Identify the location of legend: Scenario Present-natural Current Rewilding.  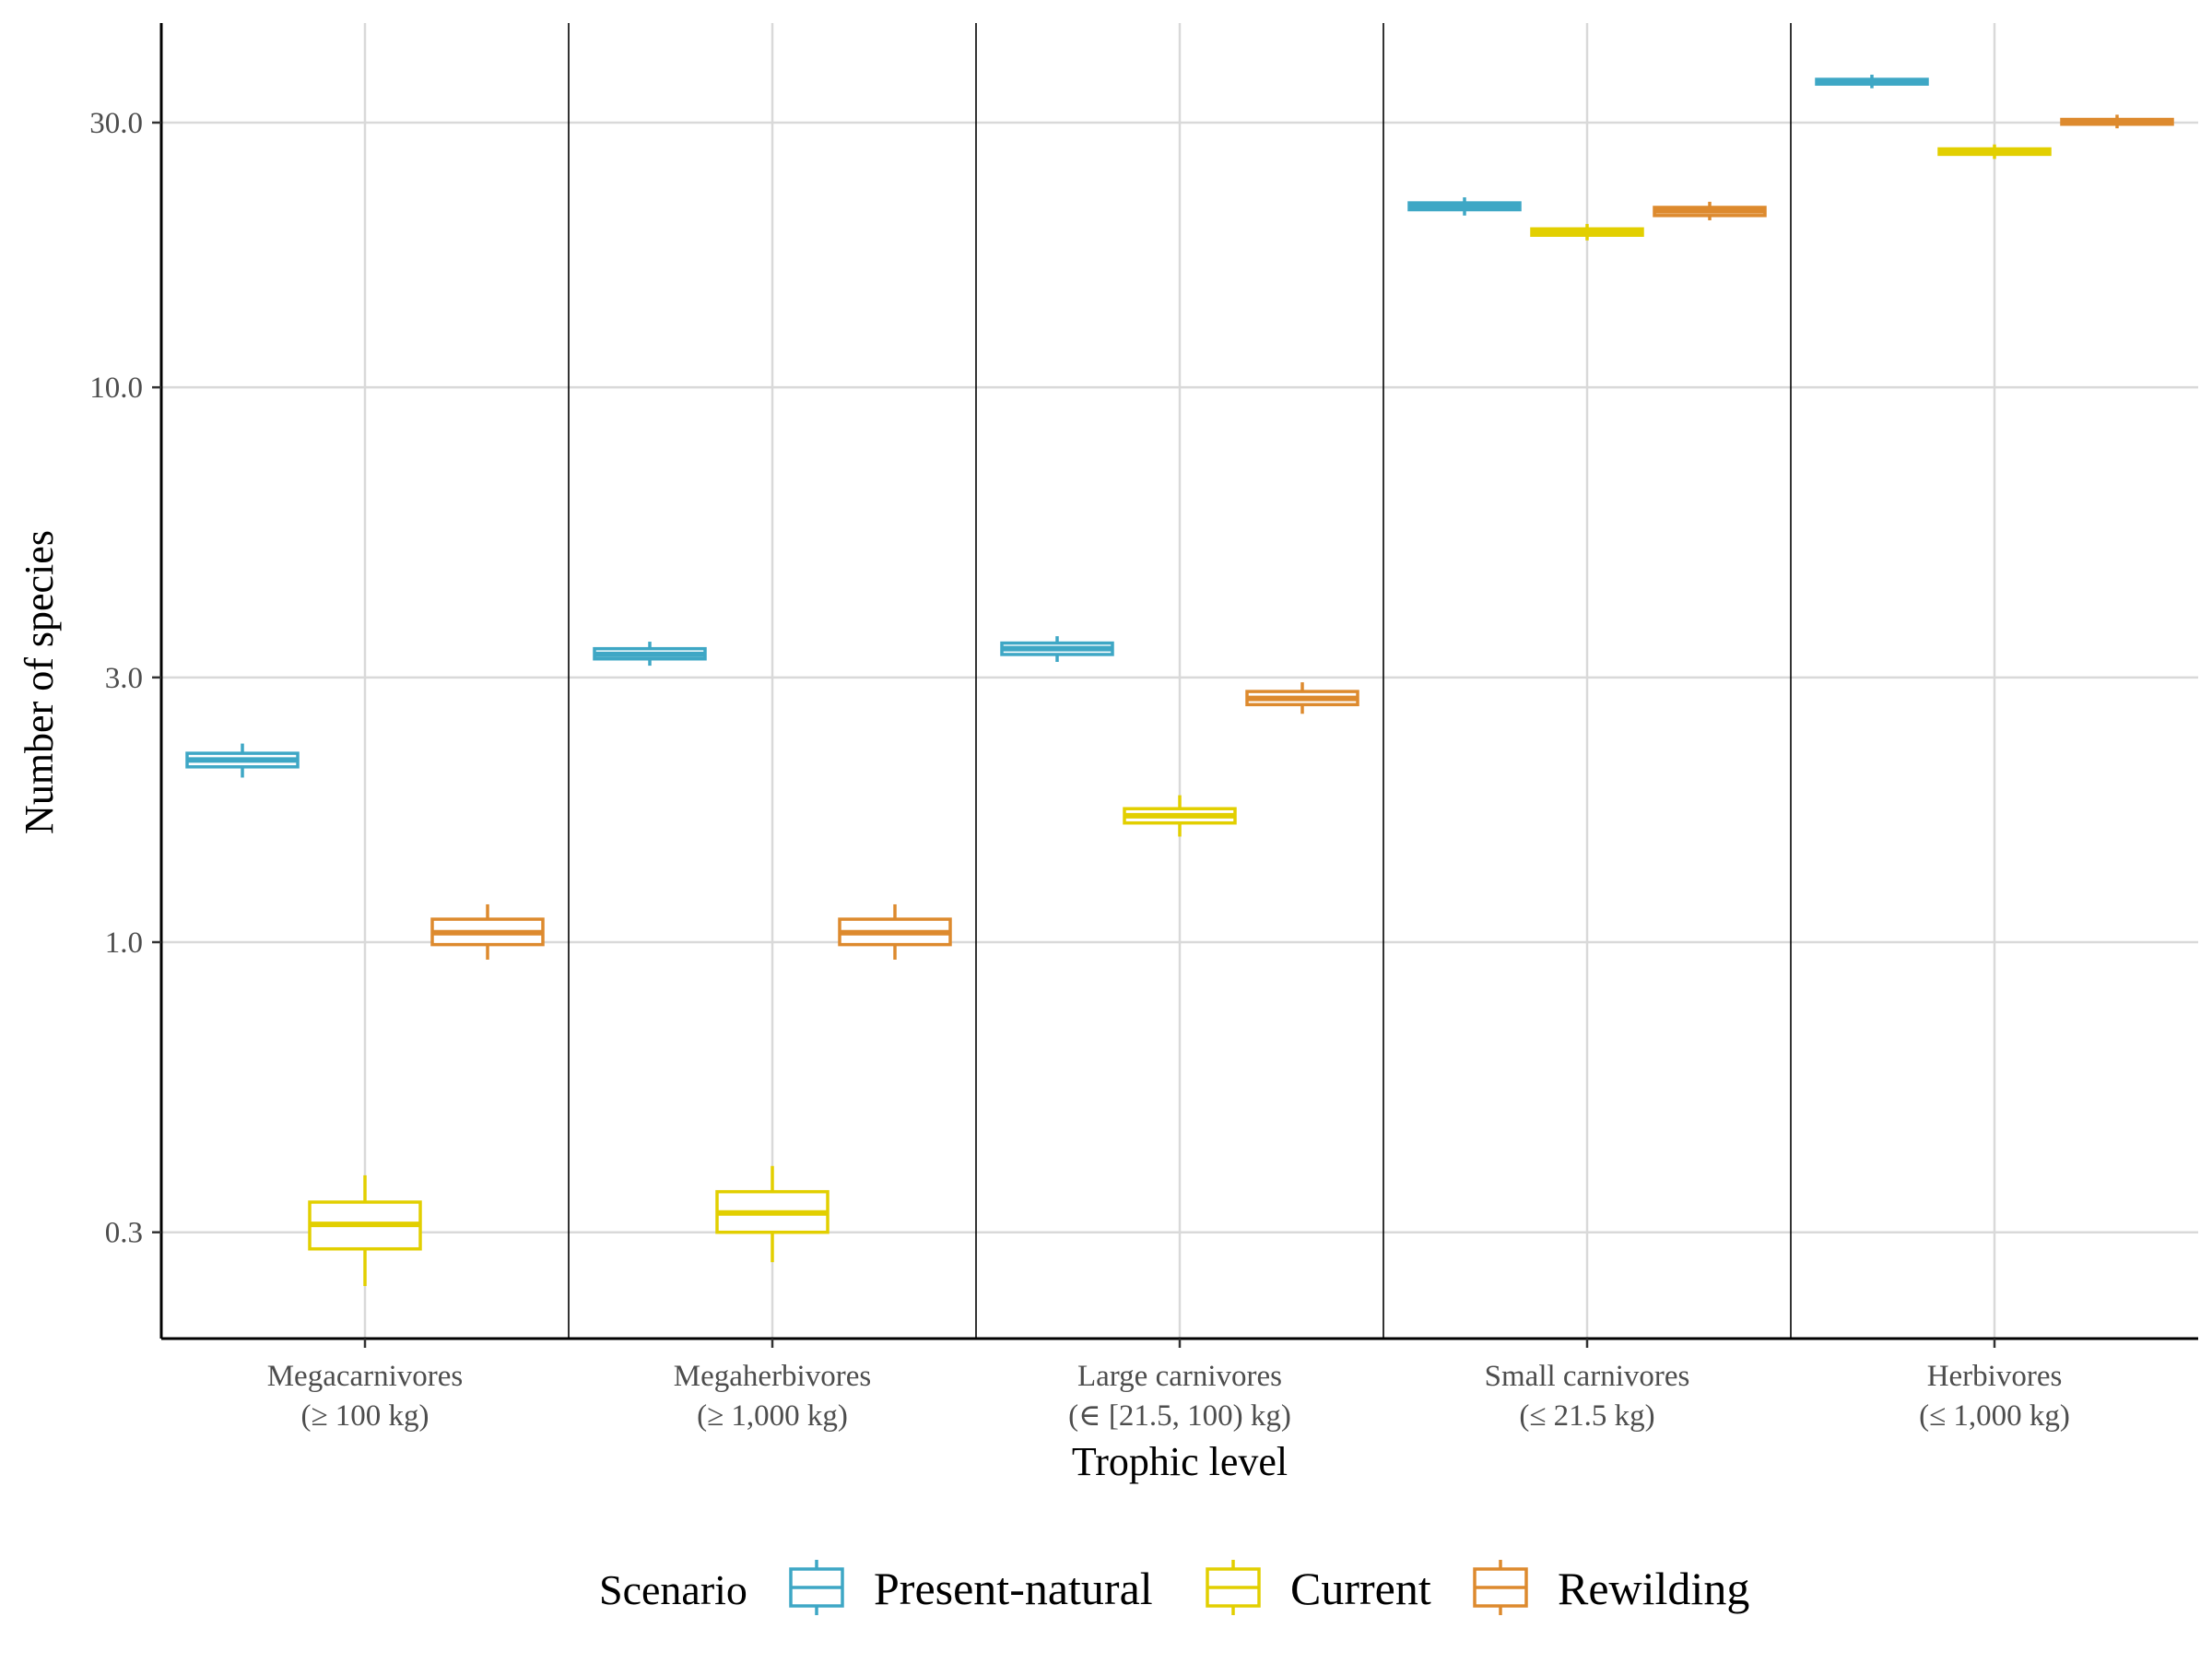
(1174, 1587).